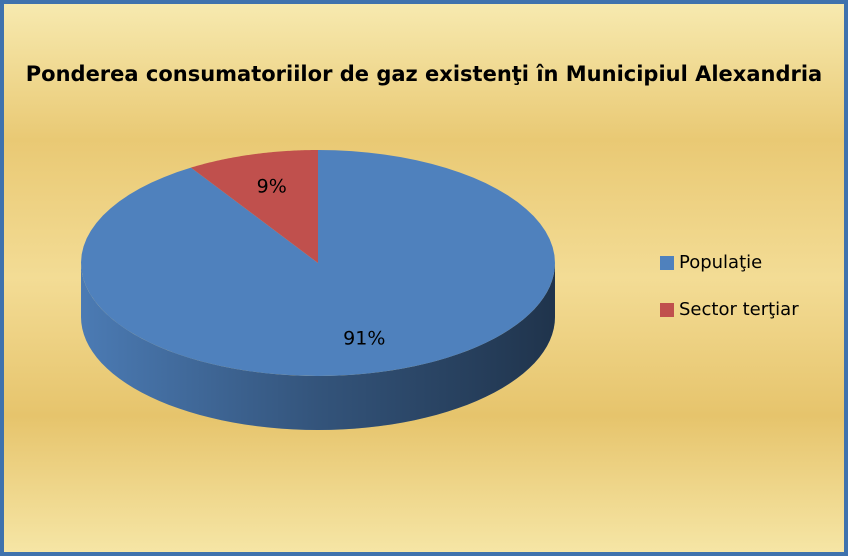 Image resolution: width=848 pixels, height=556 pixels. What do you see at coordinates (739, 309) in the screenshot?
I see `legend-label: Sector terţiar` at bounding box center [739, 309].